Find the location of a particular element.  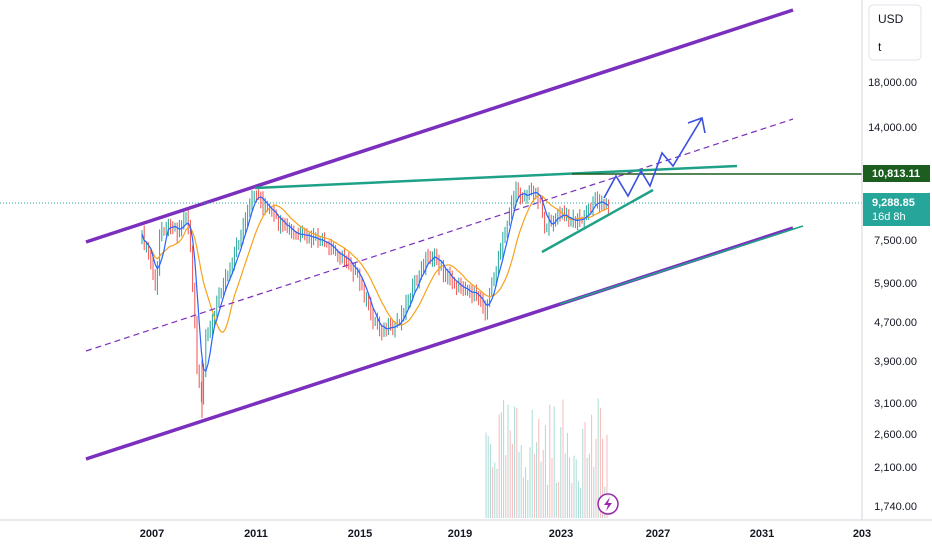

time-tick: 2023 is located at coordinates (561, 534).